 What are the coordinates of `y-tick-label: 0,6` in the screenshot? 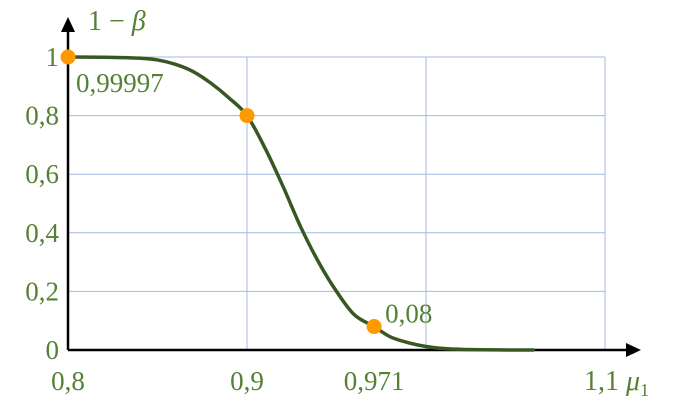 It's located at (42, 174).